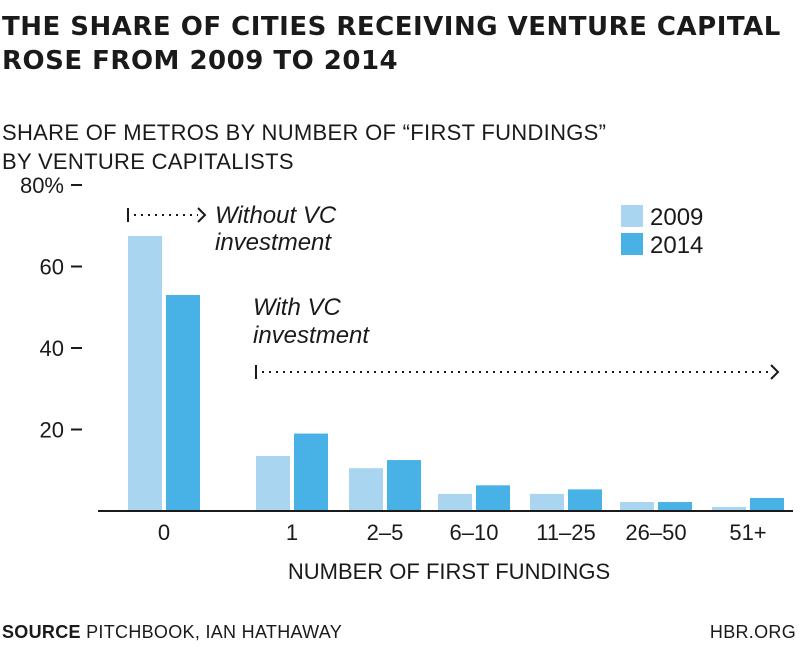 The height and width of the screenshot is (650, 800). What do you see at coordinates (164, 532) in the screenshot?
I see `x-tick-label: 0` at bounding box center [164, 532].